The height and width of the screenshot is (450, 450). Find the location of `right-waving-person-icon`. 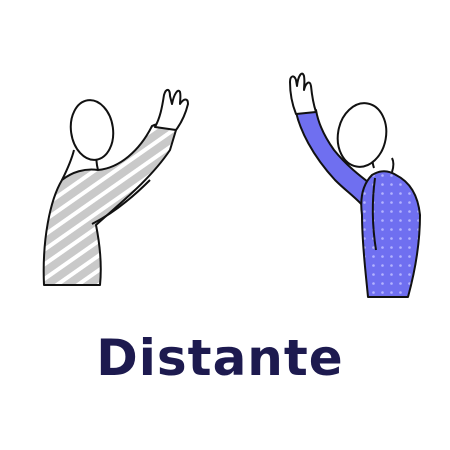

right-waving-person-icon is located at coordinates (355, 185).